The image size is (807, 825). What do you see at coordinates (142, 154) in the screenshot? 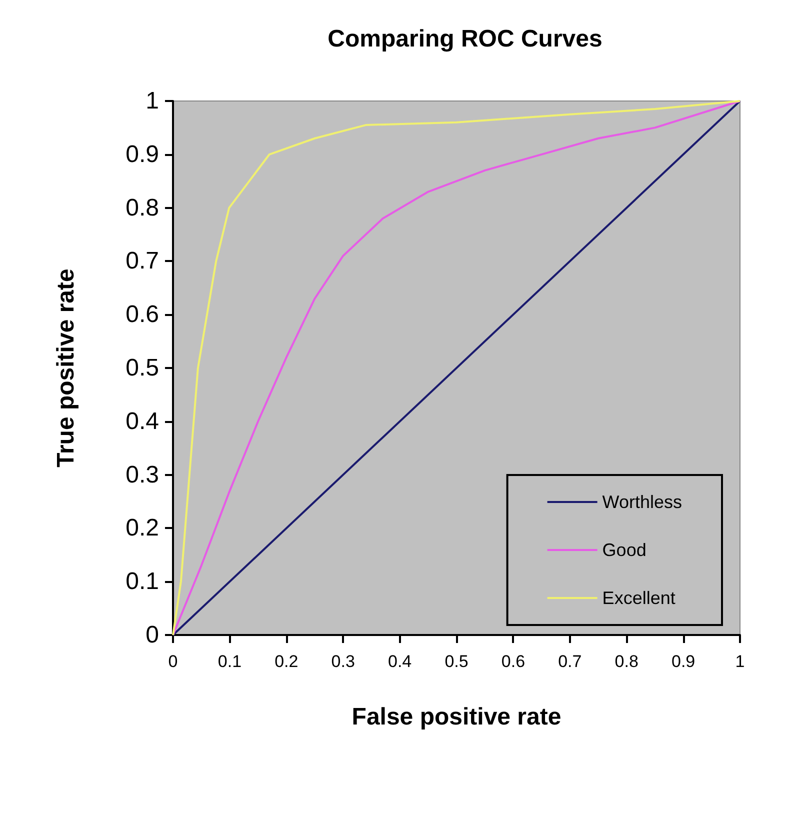
I see `y-tick-label: 0.9` at bounding box center [142, 154].